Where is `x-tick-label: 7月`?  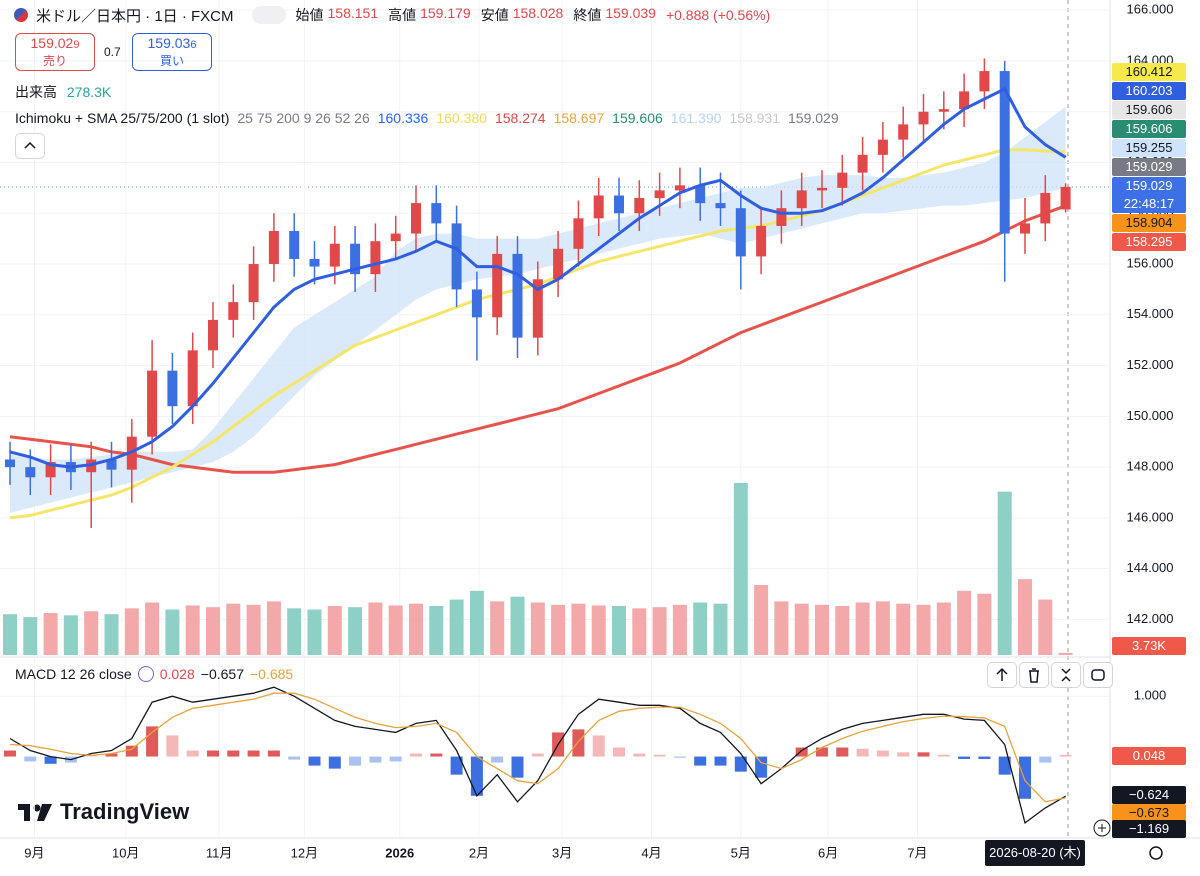 x-tick-label: 7月 is located at coordinates (917, 852).